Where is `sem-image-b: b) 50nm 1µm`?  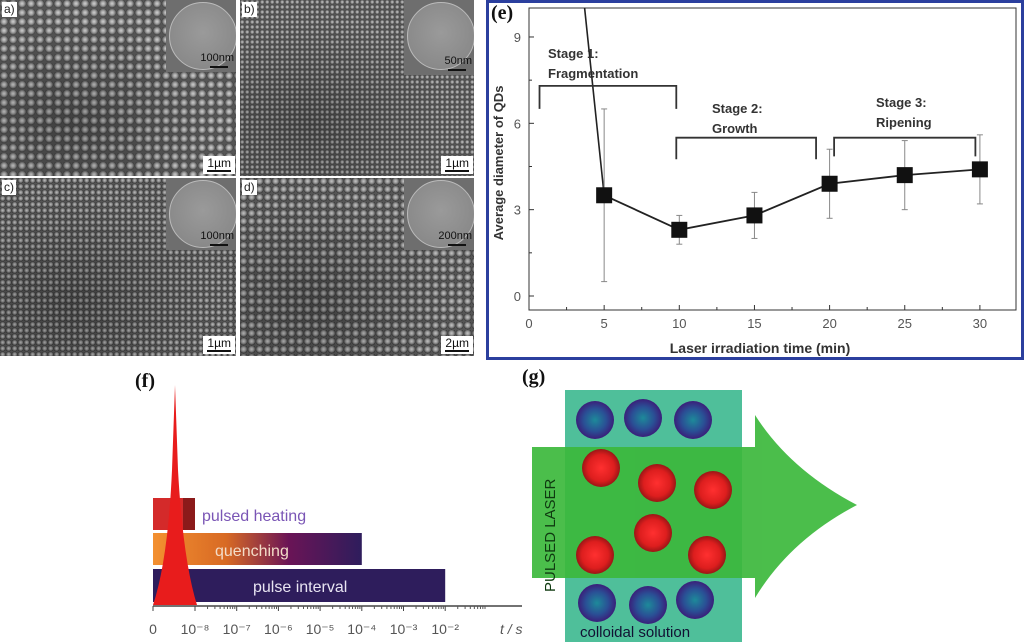
sem-image-b: b) 50nm 1µm is located at coordinates (357, 88).